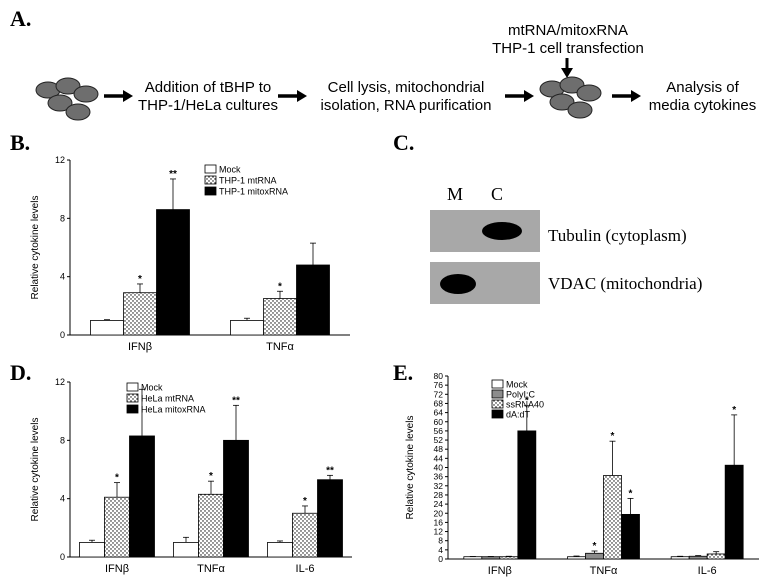 This screenshot has height=581, width=770. Describe the element at coordinates (567, 30) in the screenshot. I see `flow-step-line: mtRNA/mitoxRNA` at that location.